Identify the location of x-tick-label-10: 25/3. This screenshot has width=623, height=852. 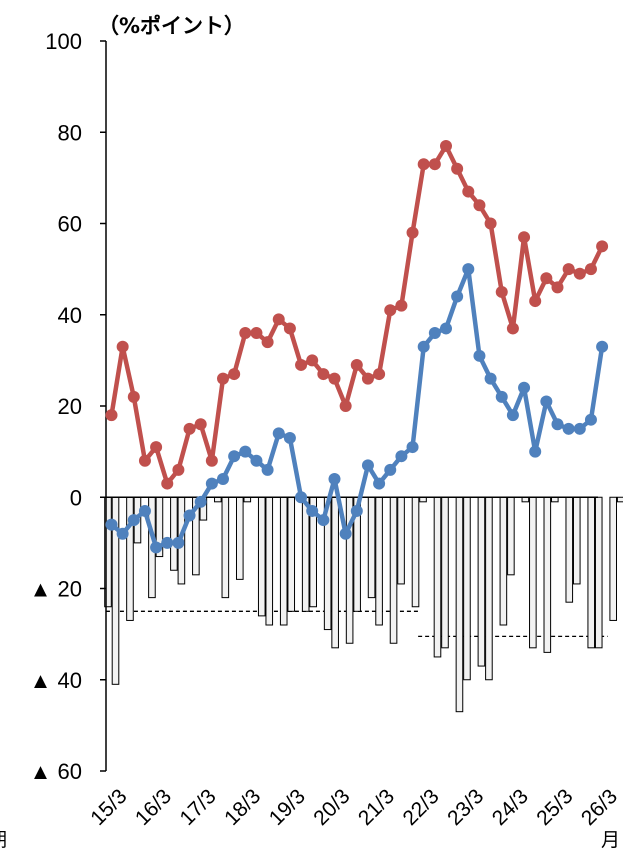
(554, 807).